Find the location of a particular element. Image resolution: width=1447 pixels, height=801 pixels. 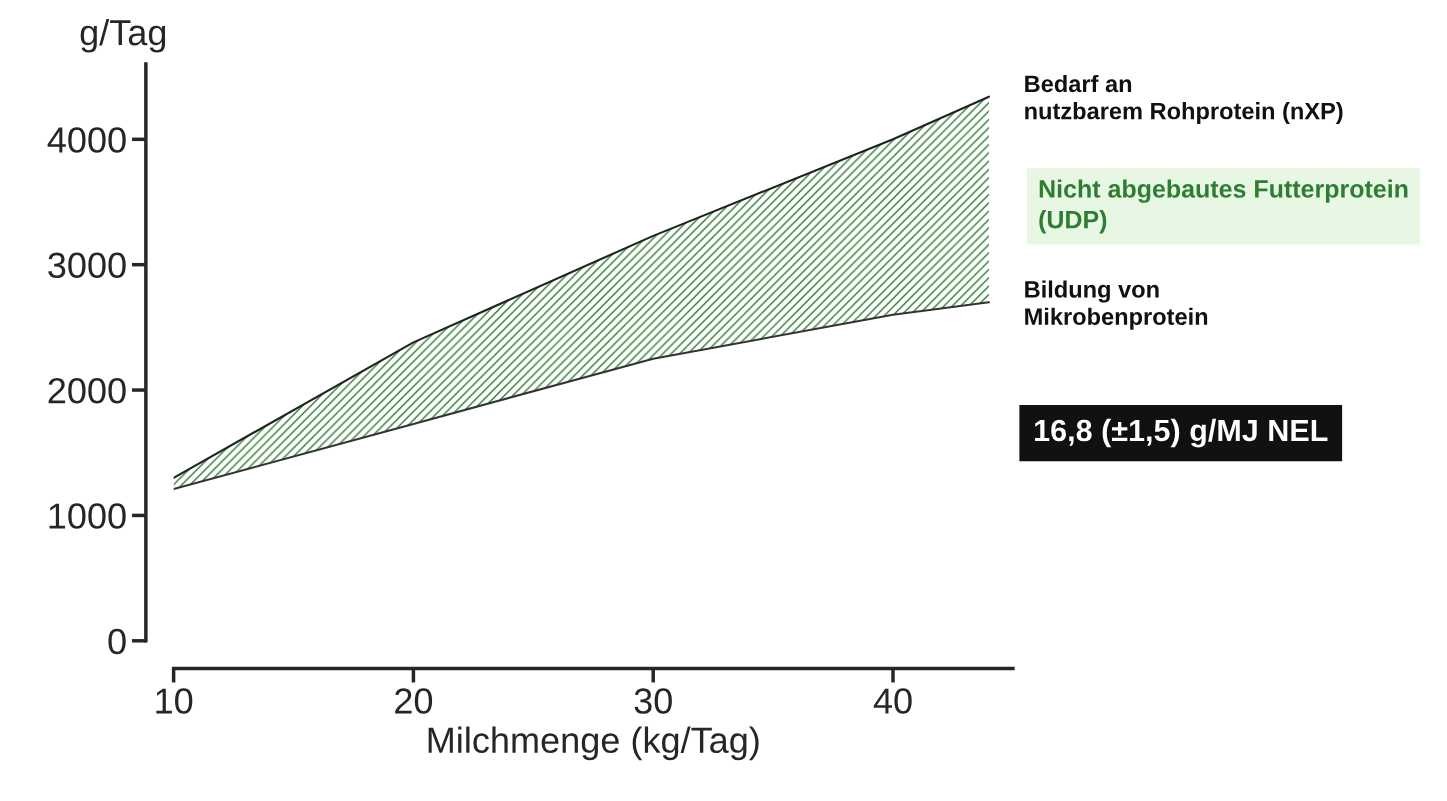

text: Nicht abgebautes Futterprotein (UDP) is located at coordinates (1223, 206).